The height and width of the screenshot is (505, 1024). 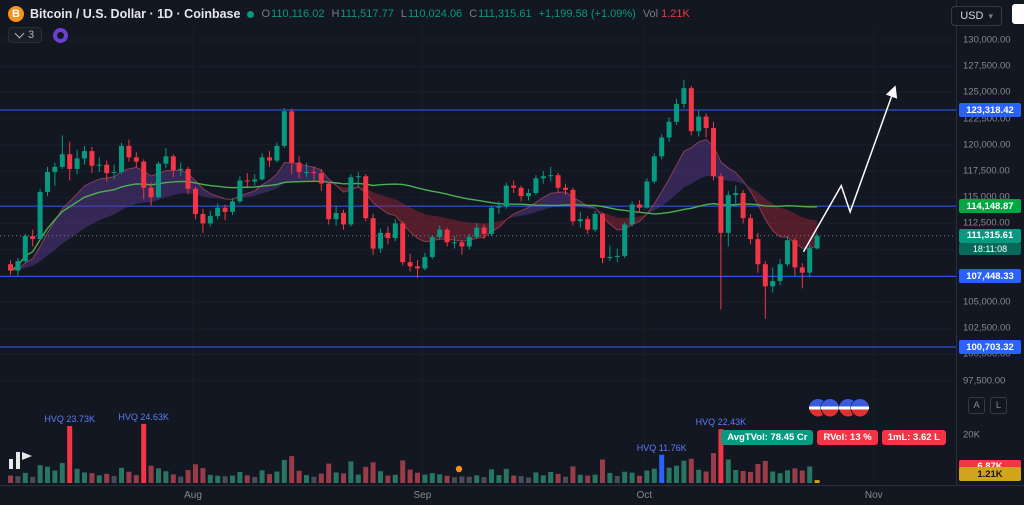 What do you see at coordinates (990, 474) in the screenshot?
I see `volume-badge: 1.21K` at bounding box center [990, 474].